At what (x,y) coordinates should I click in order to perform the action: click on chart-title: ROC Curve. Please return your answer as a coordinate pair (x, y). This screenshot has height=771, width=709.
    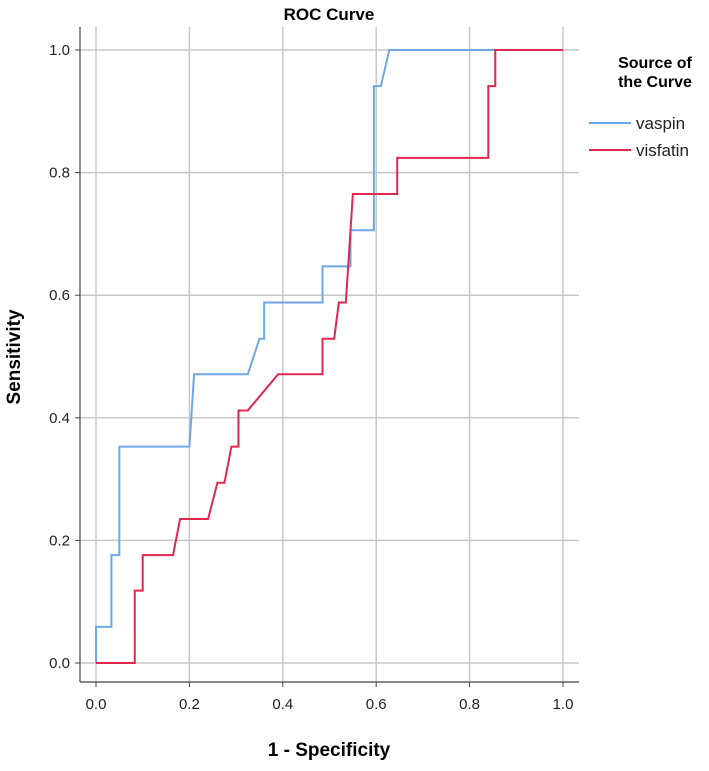
    Looking at the image, I should click on (329, 14).